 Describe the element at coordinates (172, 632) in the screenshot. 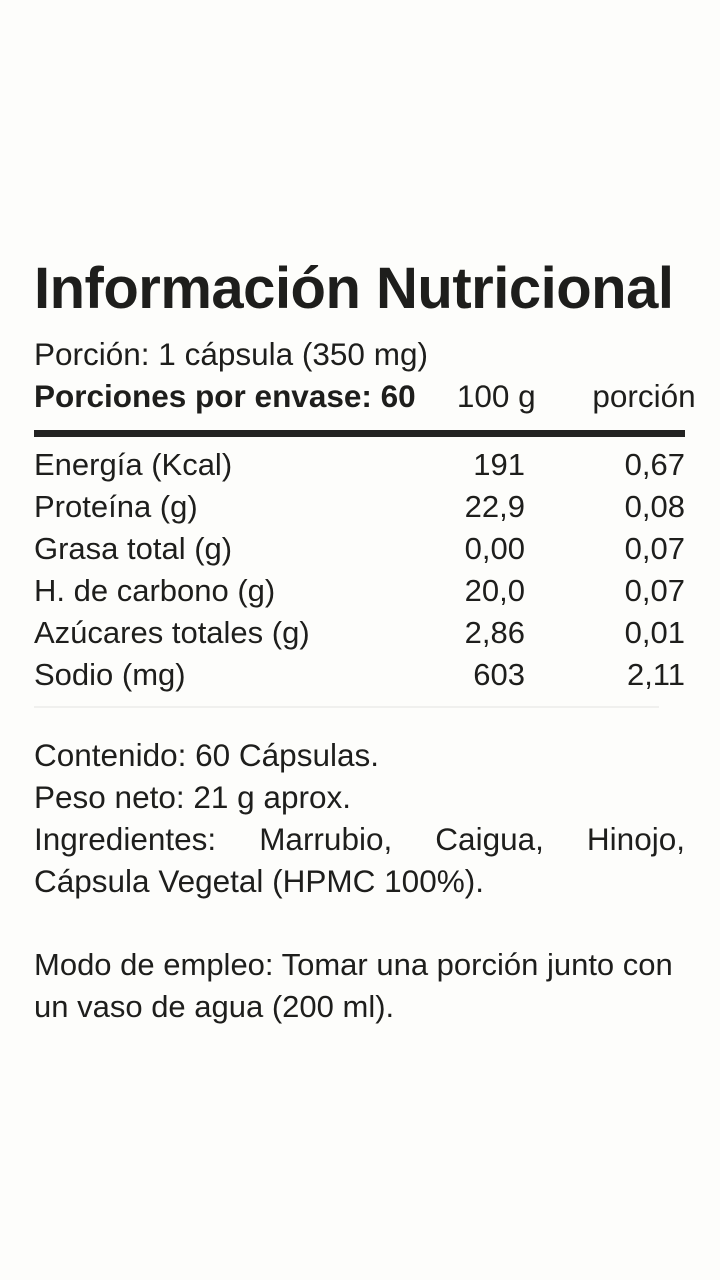

I see `nutrient-name: Azúcares totales (g)` at that location.